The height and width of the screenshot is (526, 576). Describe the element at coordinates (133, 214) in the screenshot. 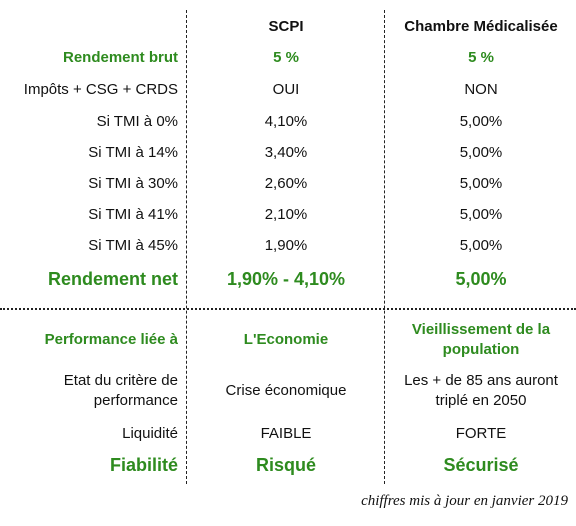

I see `row-label-tmi-41: Si TMI à 41%` at that location.